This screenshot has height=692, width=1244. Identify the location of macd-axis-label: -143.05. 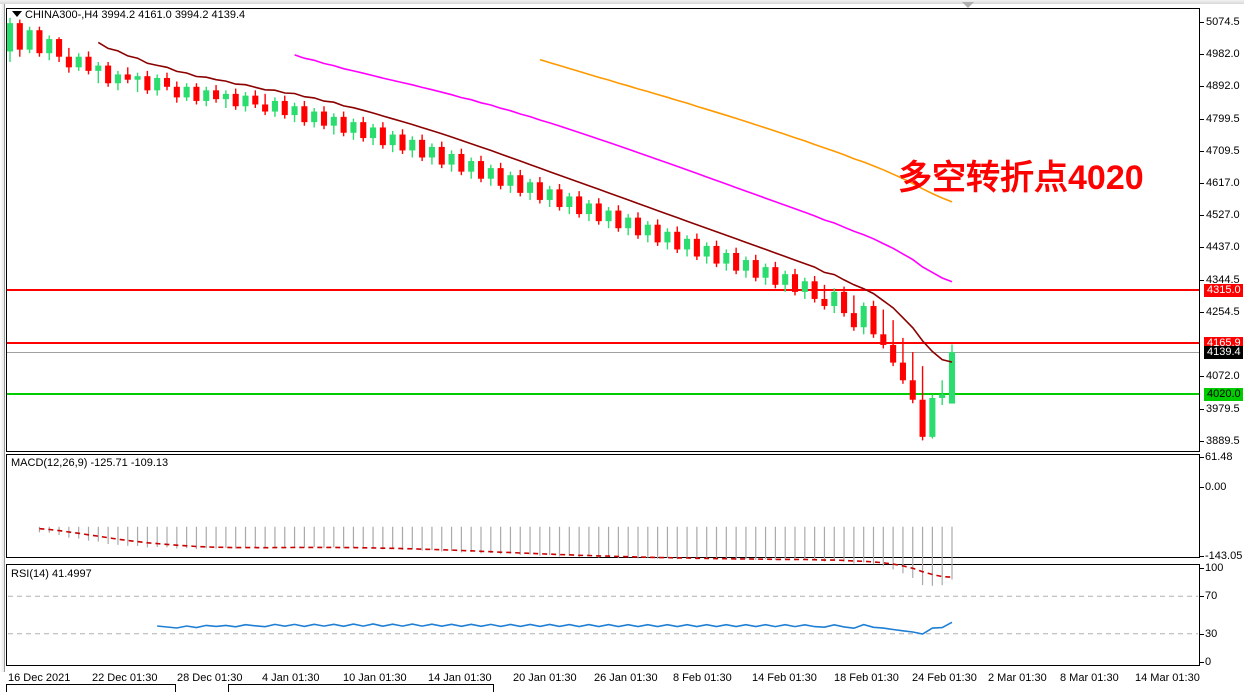
(1224, 556).